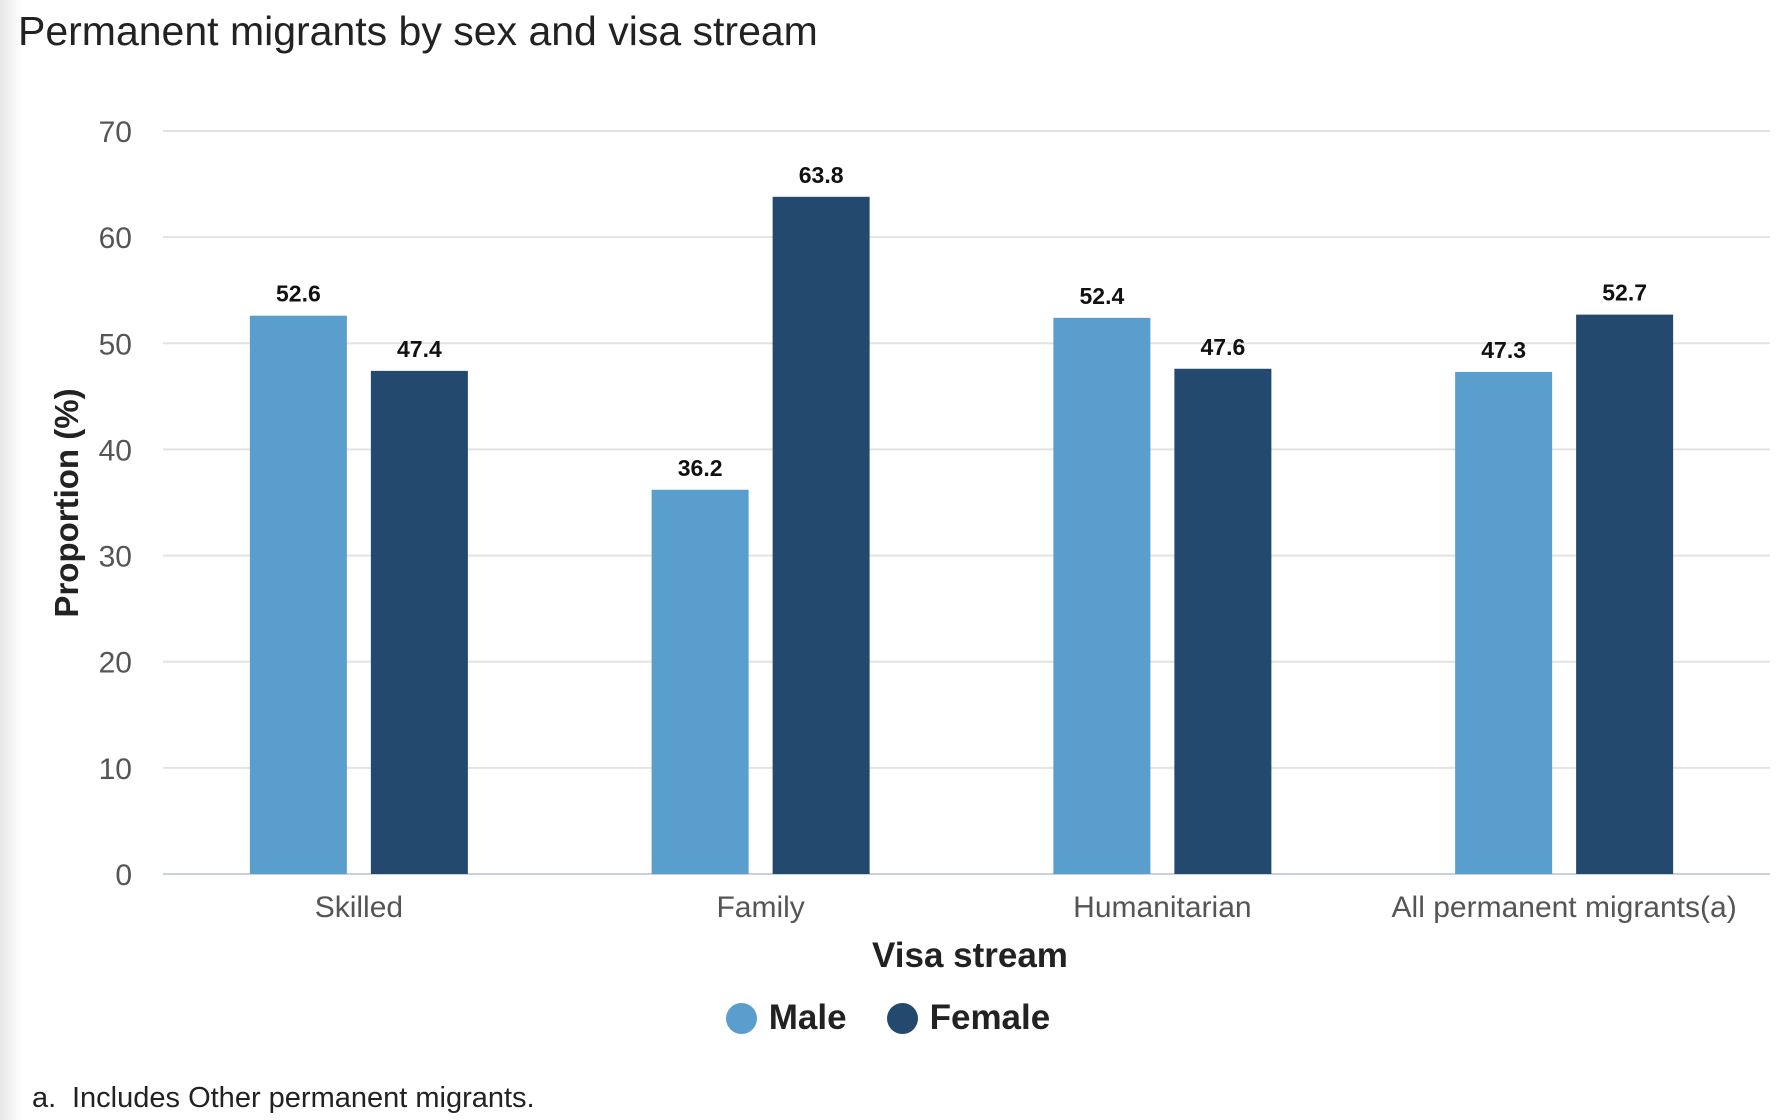 Image resolution: width=1776 pixels, height=1120 pixels. I want to click on x-axis-title: Visa stream, so click(970, 955).